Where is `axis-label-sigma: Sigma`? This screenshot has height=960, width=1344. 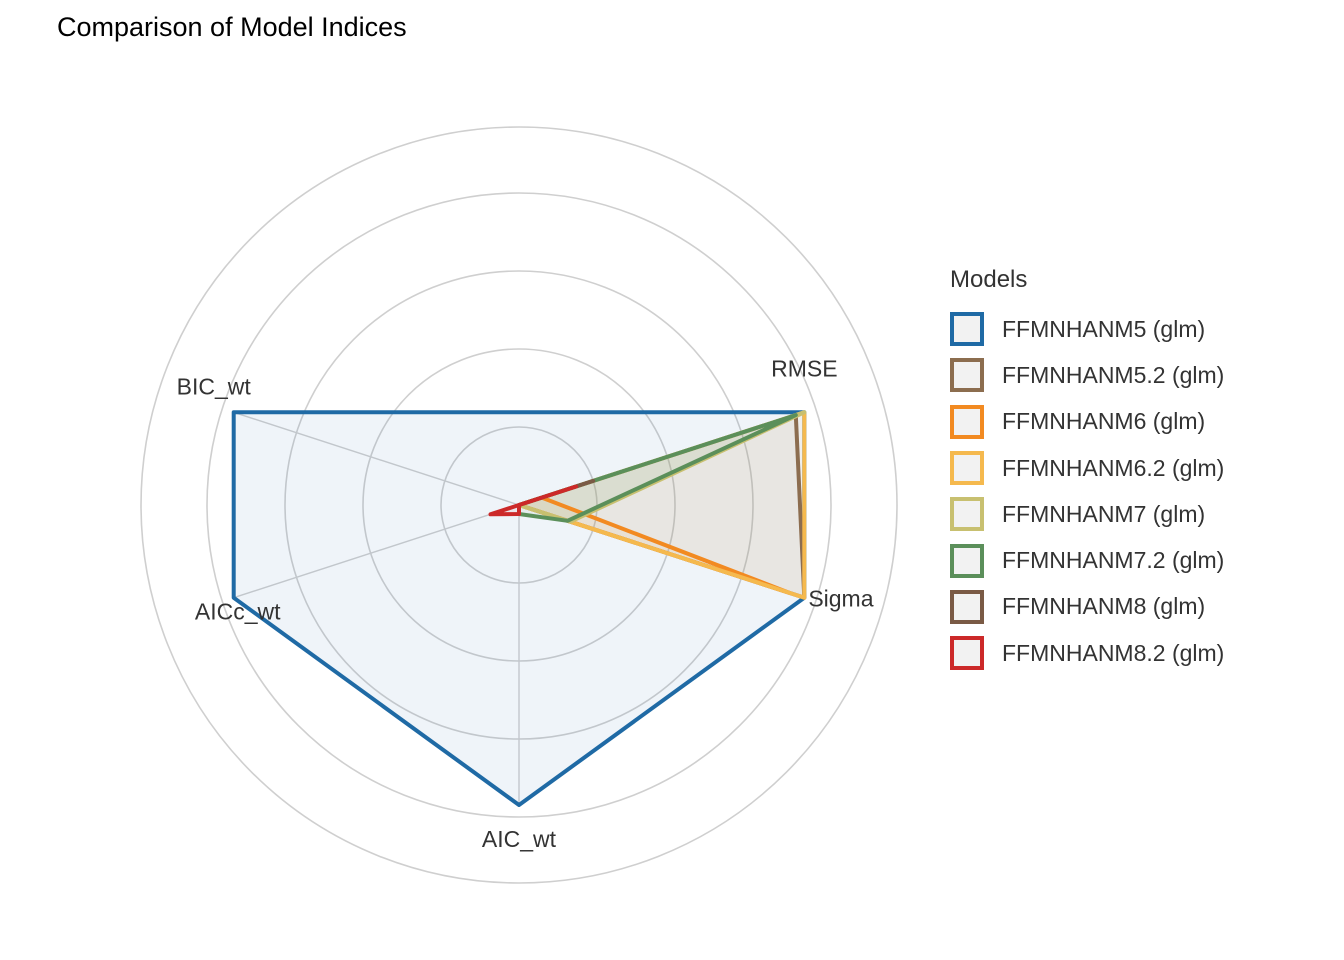
axis-label-sigma: Sigma is located at coordinates (840, 599).